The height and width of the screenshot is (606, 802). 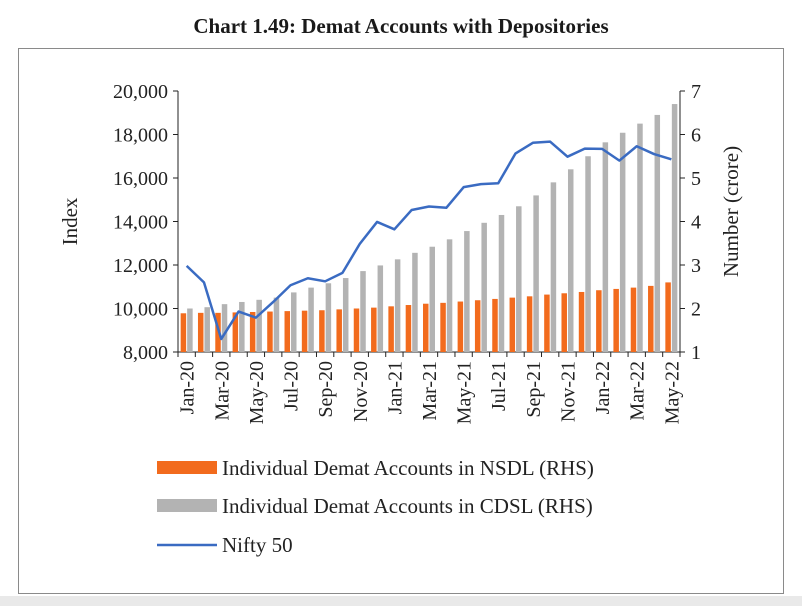 I want to click on x-tick-label: Jan-20, so click(x=188, y=387).